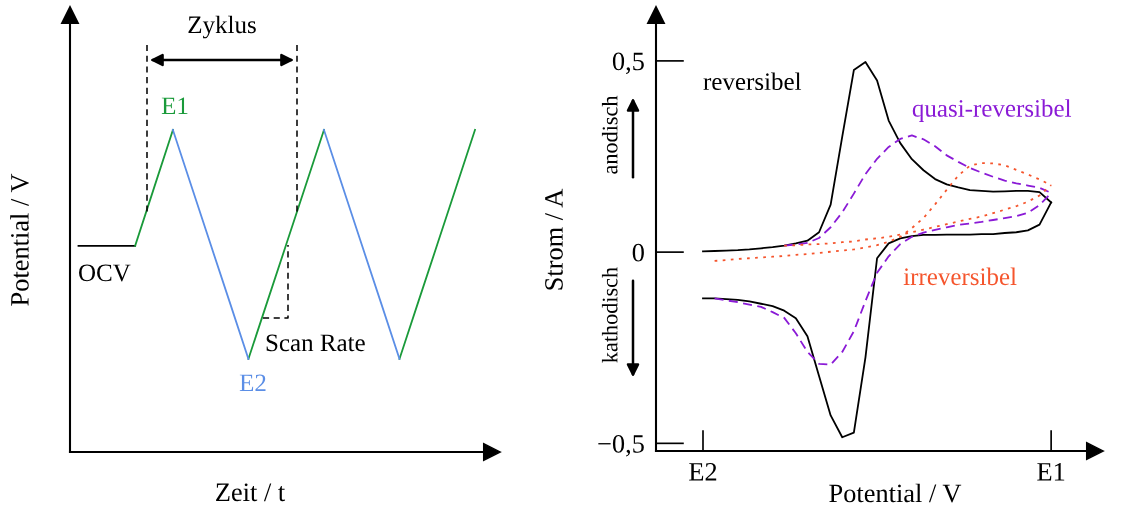 The image size is (1123, 506). I want to click on y-tick-label: 0,5, so click(628, 63).